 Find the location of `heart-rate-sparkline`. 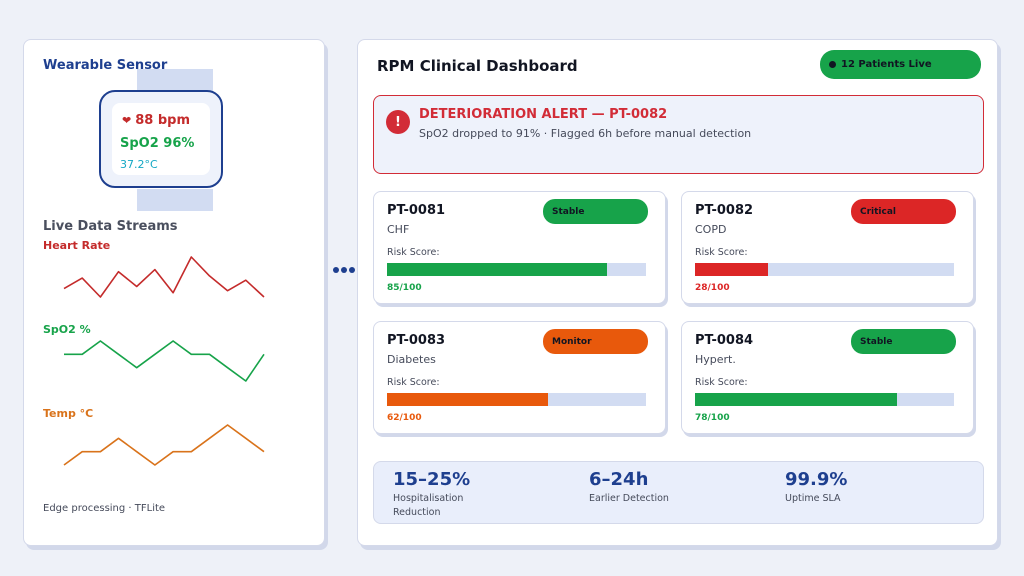

heart-rate-sparkline is located at coordinates (164, 277).